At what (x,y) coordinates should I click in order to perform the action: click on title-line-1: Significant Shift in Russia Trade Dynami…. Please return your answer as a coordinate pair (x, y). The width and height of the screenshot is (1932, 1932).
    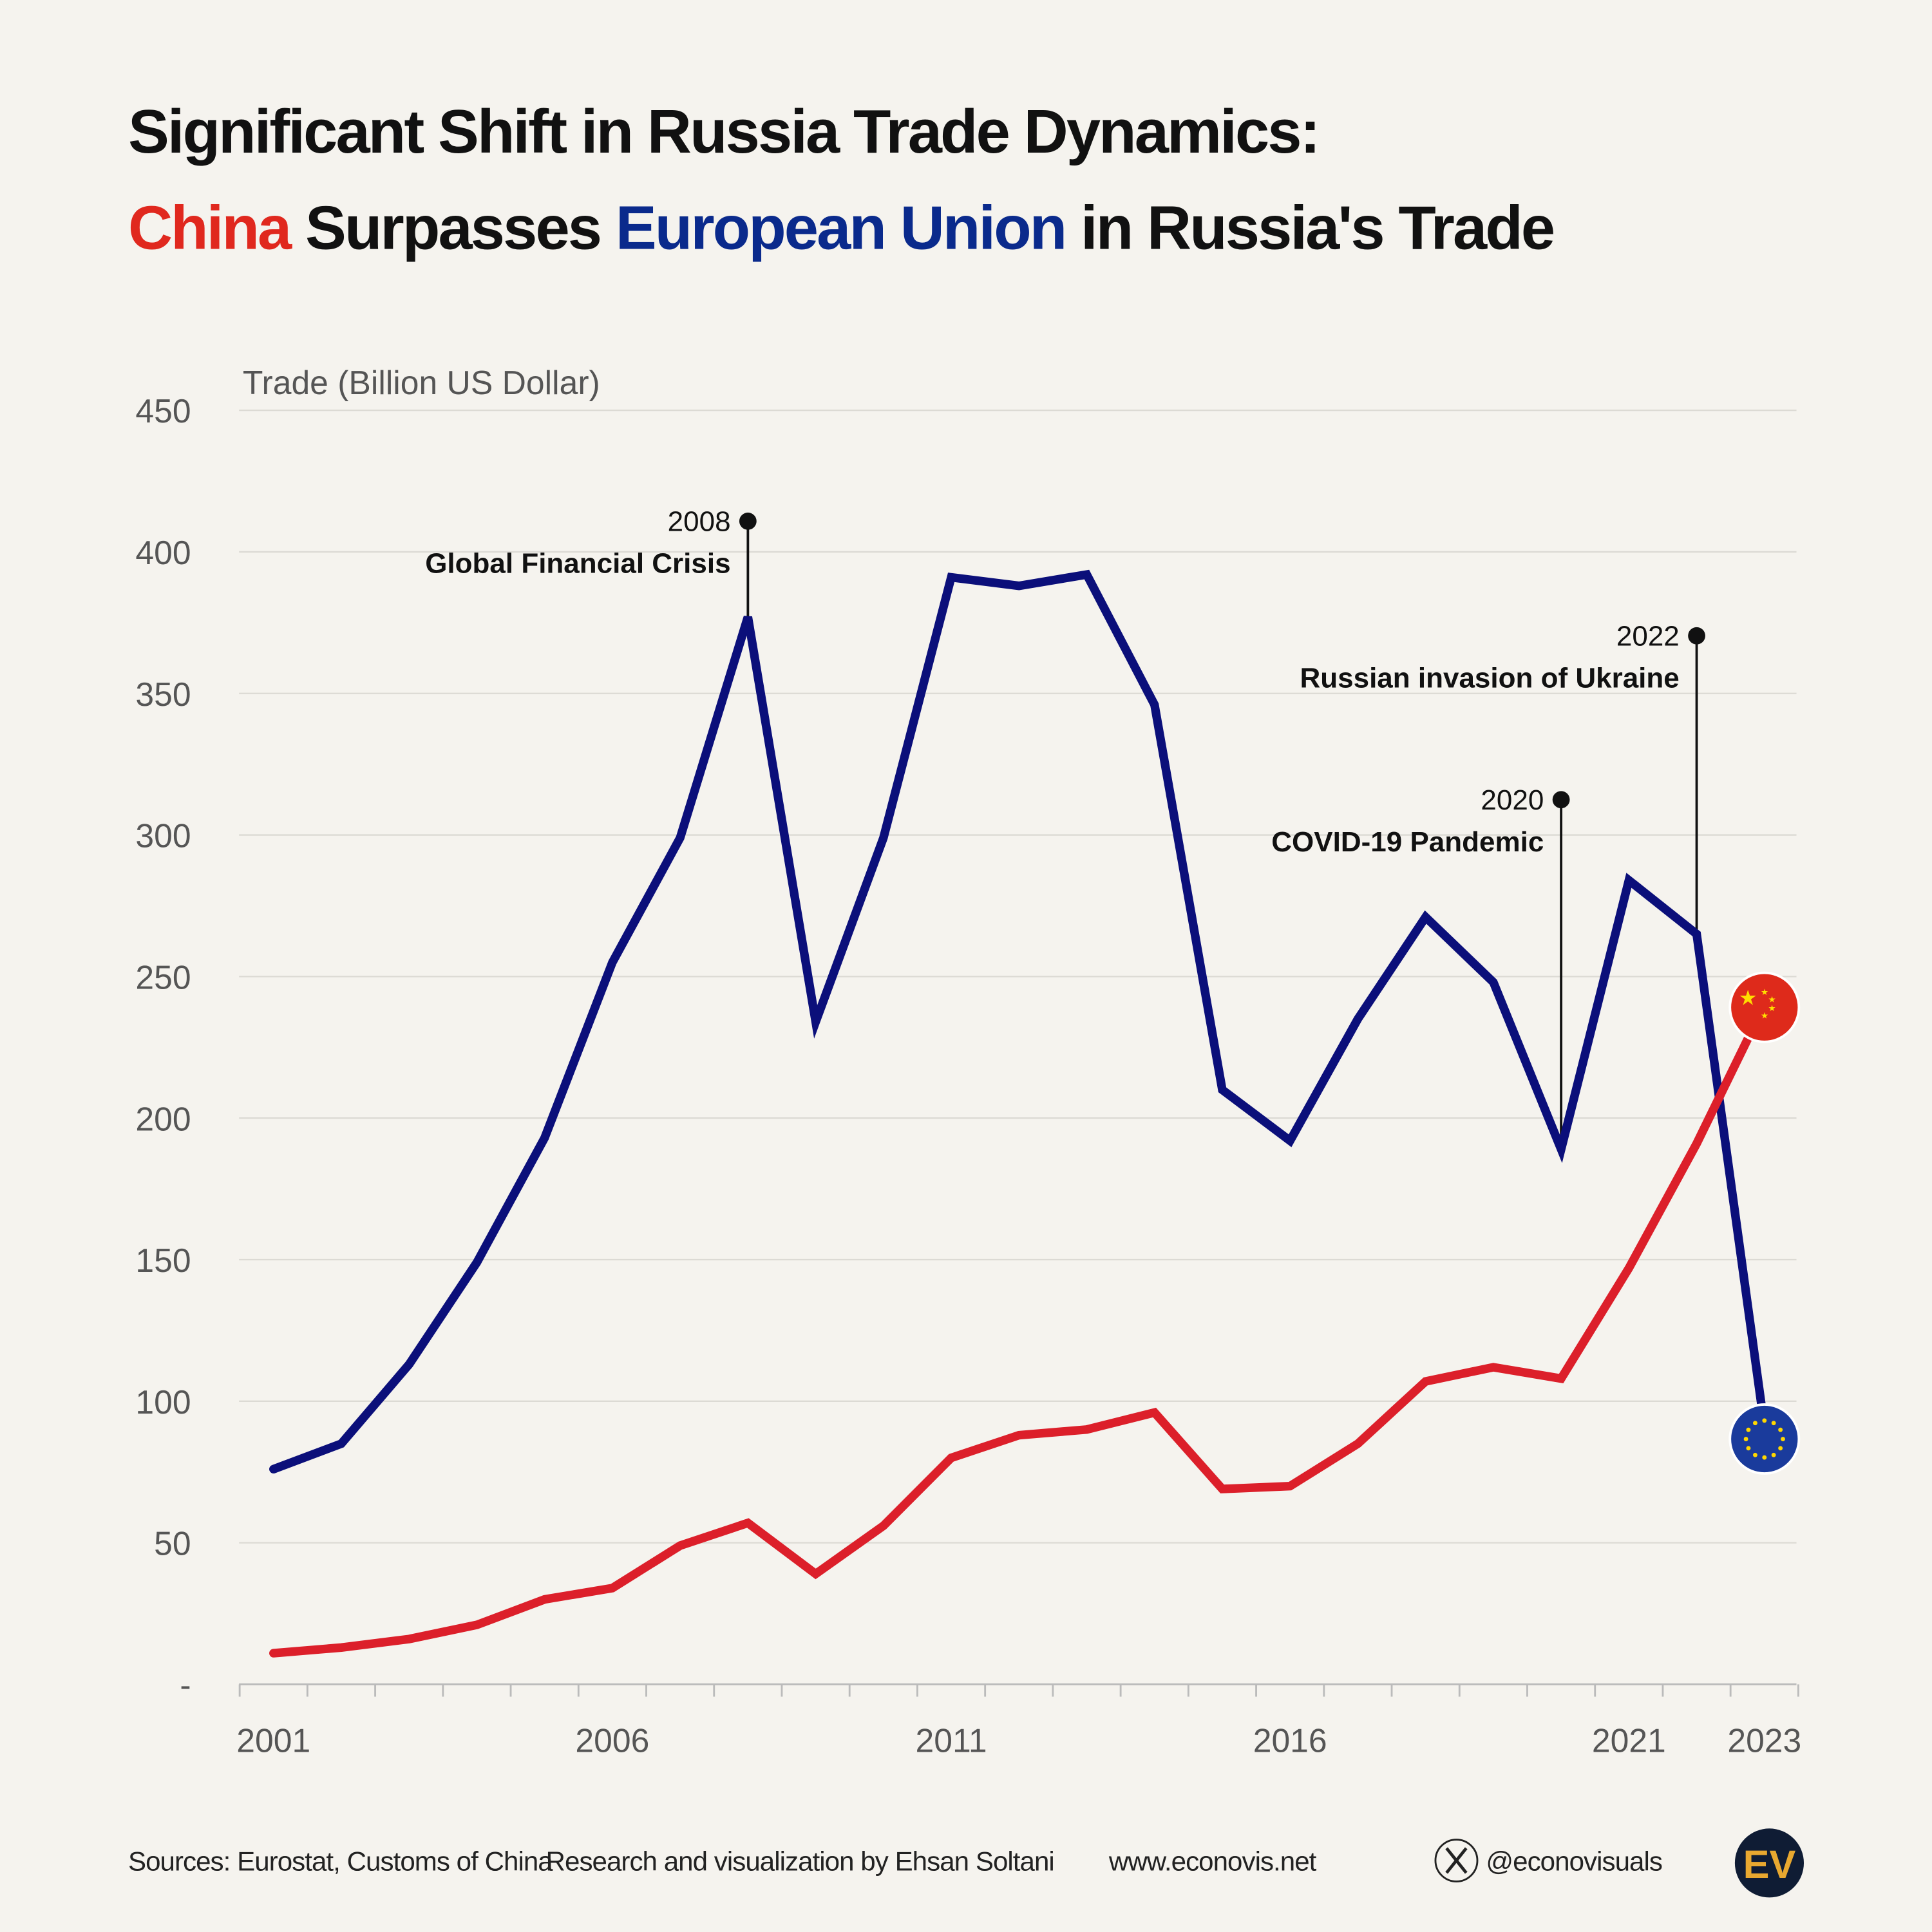
    Looking at the image, I should click on (723, 131).